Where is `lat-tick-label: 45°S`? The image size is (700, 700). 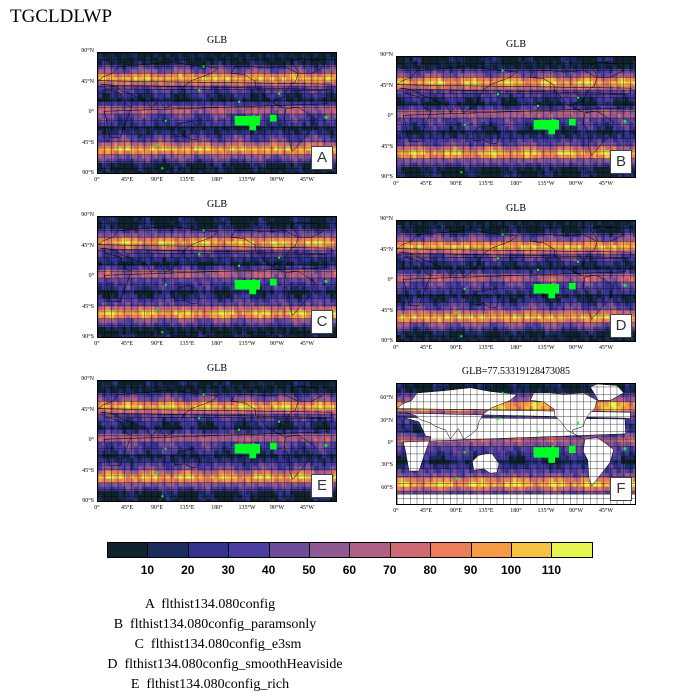
lat-tick-label: 45°S is located at coordinates (88, 142).